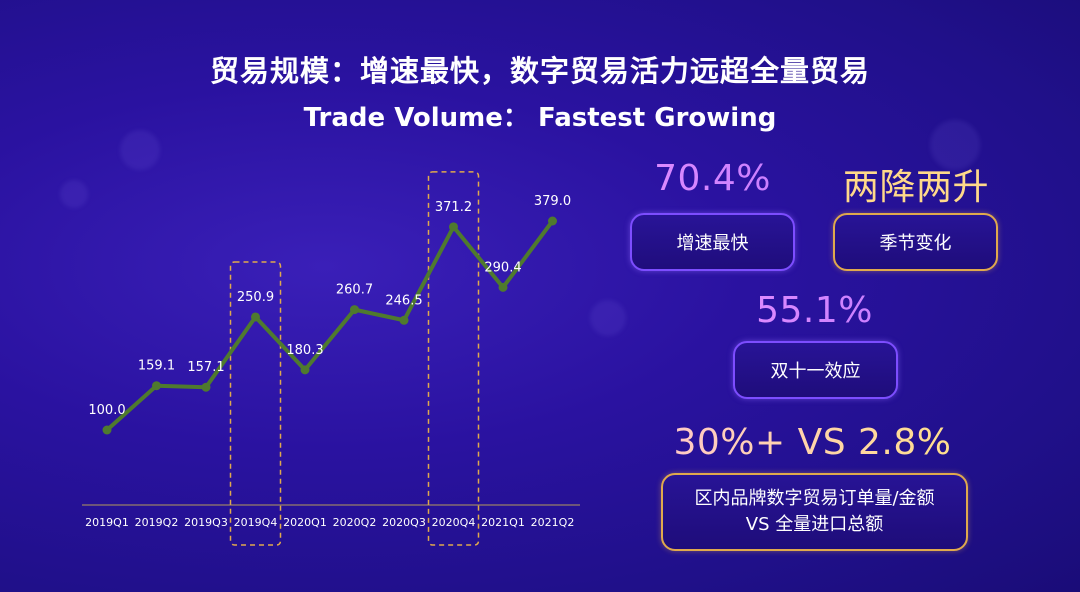 This screenshot has height=592, width=1080. Describe the element at coordinates (712, 178) in the screenshot. I see `growth-stat-value: 70.4%` at that location.